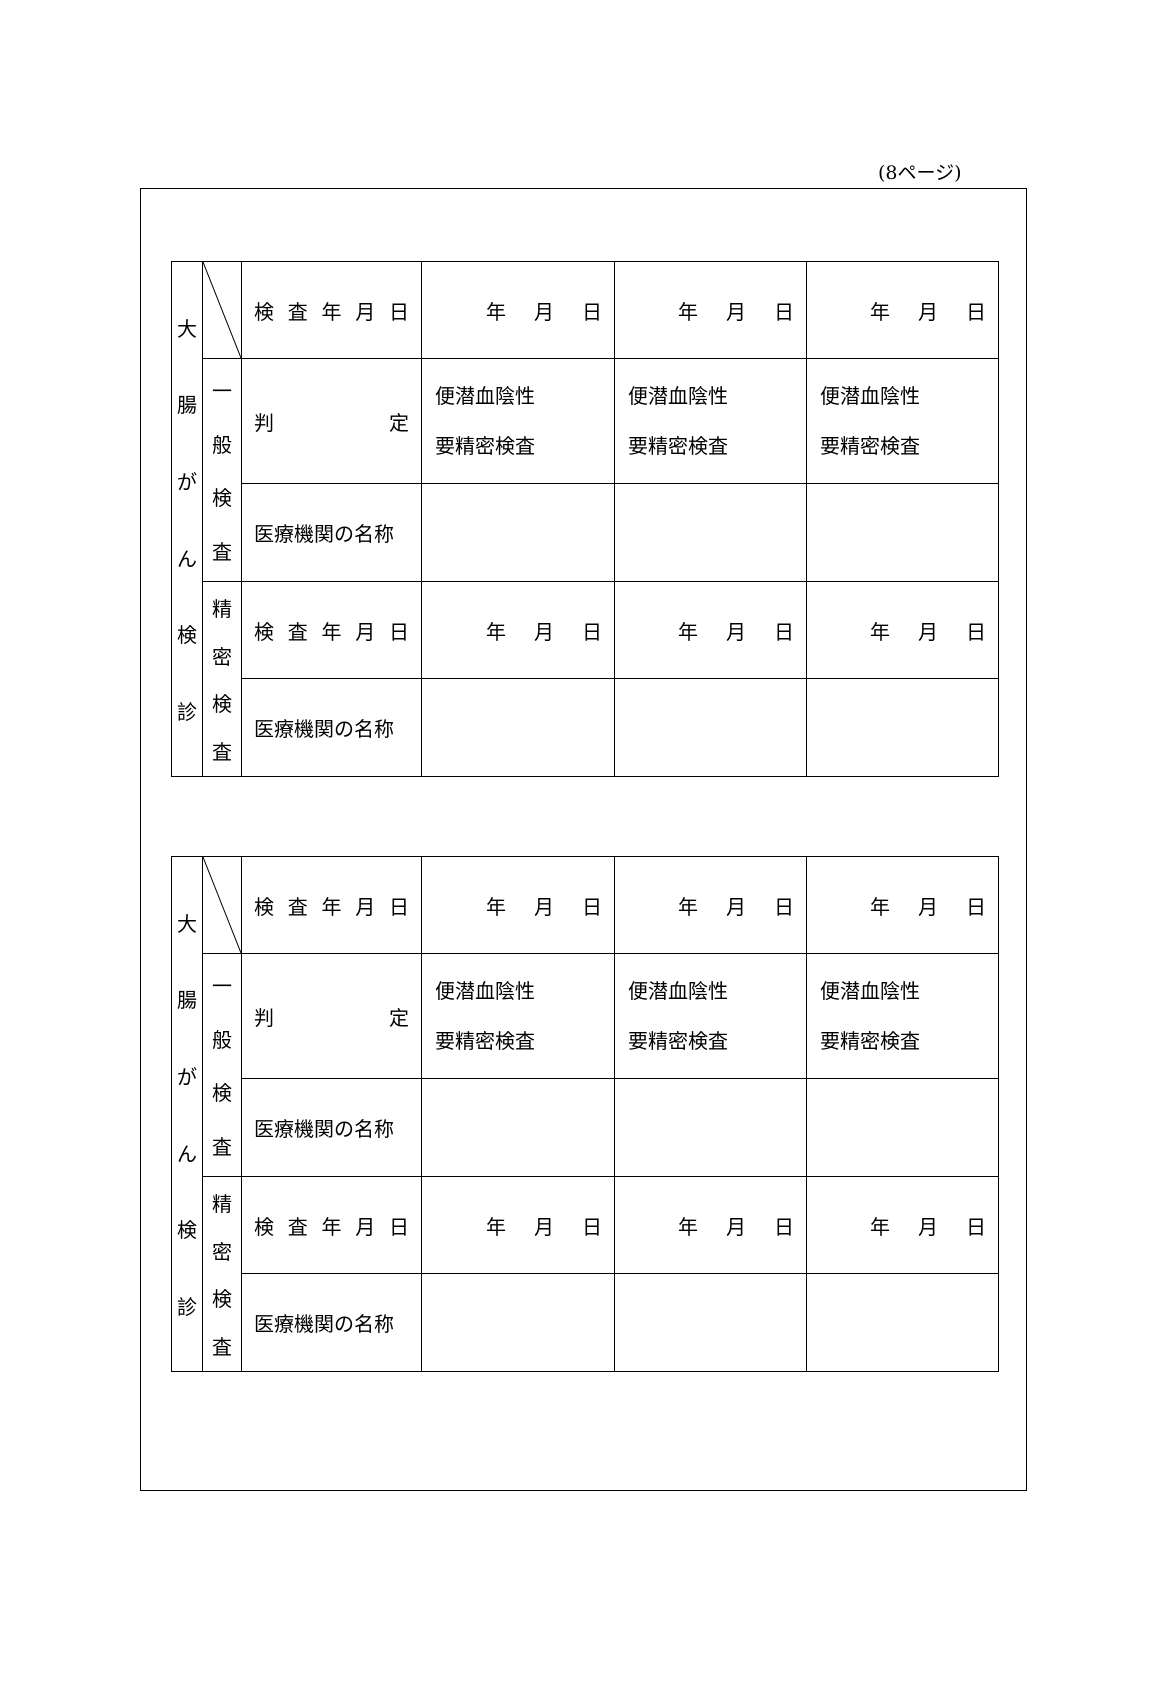 The width and height of the screenshot is (1166, 1694). I want to click on char: 密, so click(222, 656).